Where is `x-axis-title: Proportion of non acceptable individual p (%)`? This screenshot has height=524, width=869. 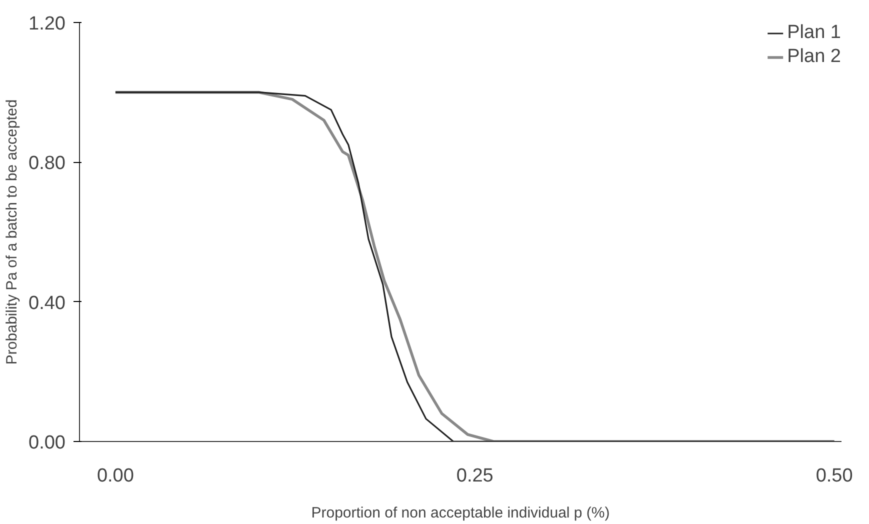
x-axis-title: Proportion of non acceptable individual p (%) is located at coordinates (460, 513).